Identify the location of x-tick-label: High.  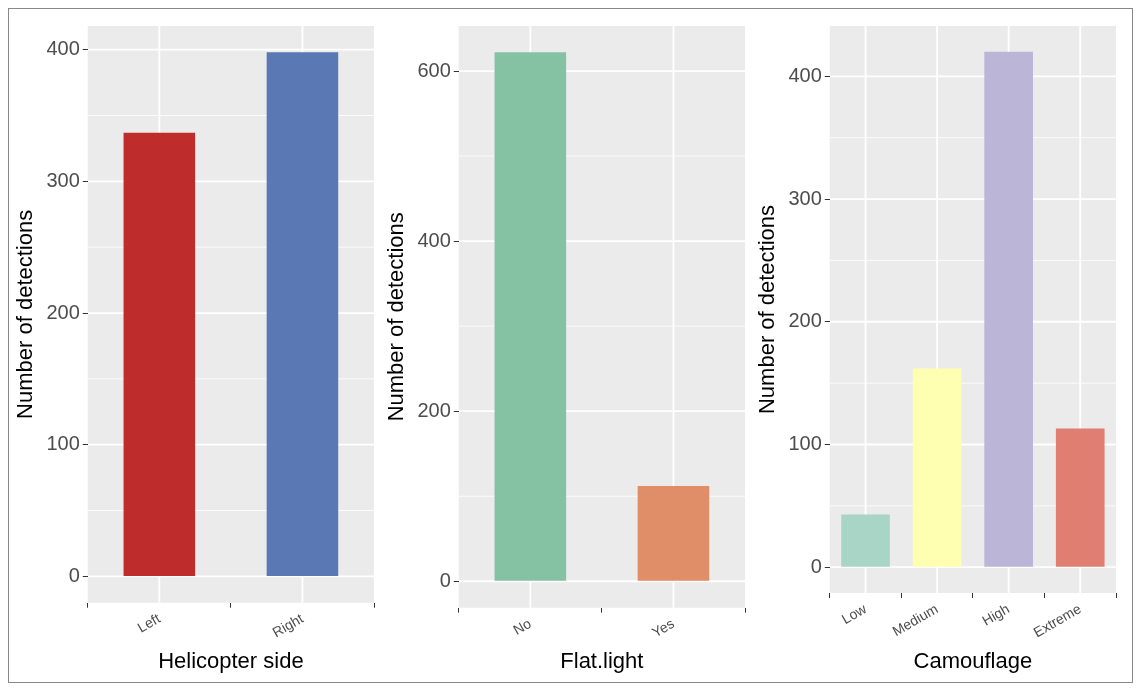
(996, 614).